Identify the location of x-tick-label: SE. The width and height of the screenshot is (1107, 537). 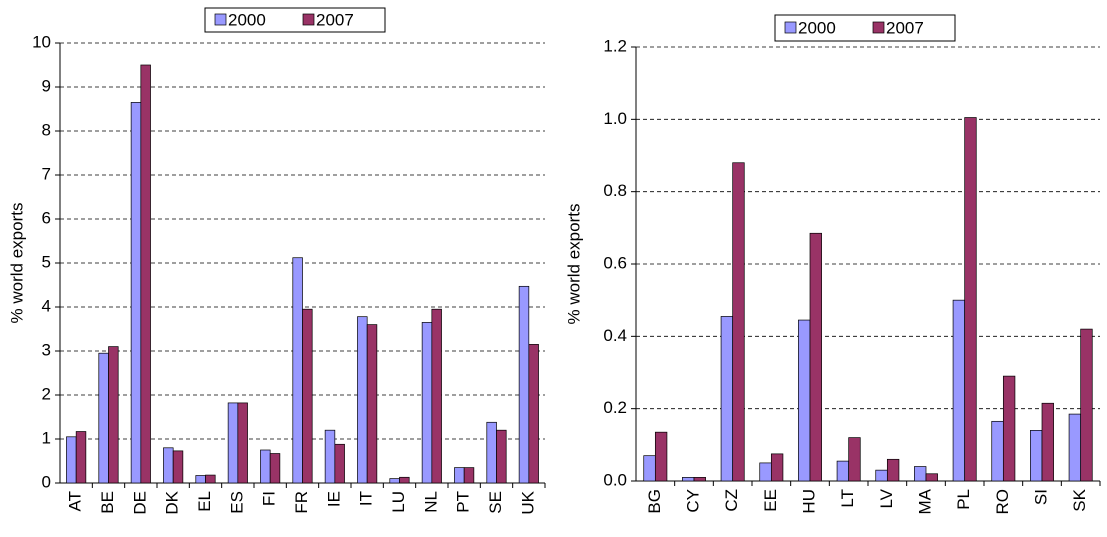
(495, 502).